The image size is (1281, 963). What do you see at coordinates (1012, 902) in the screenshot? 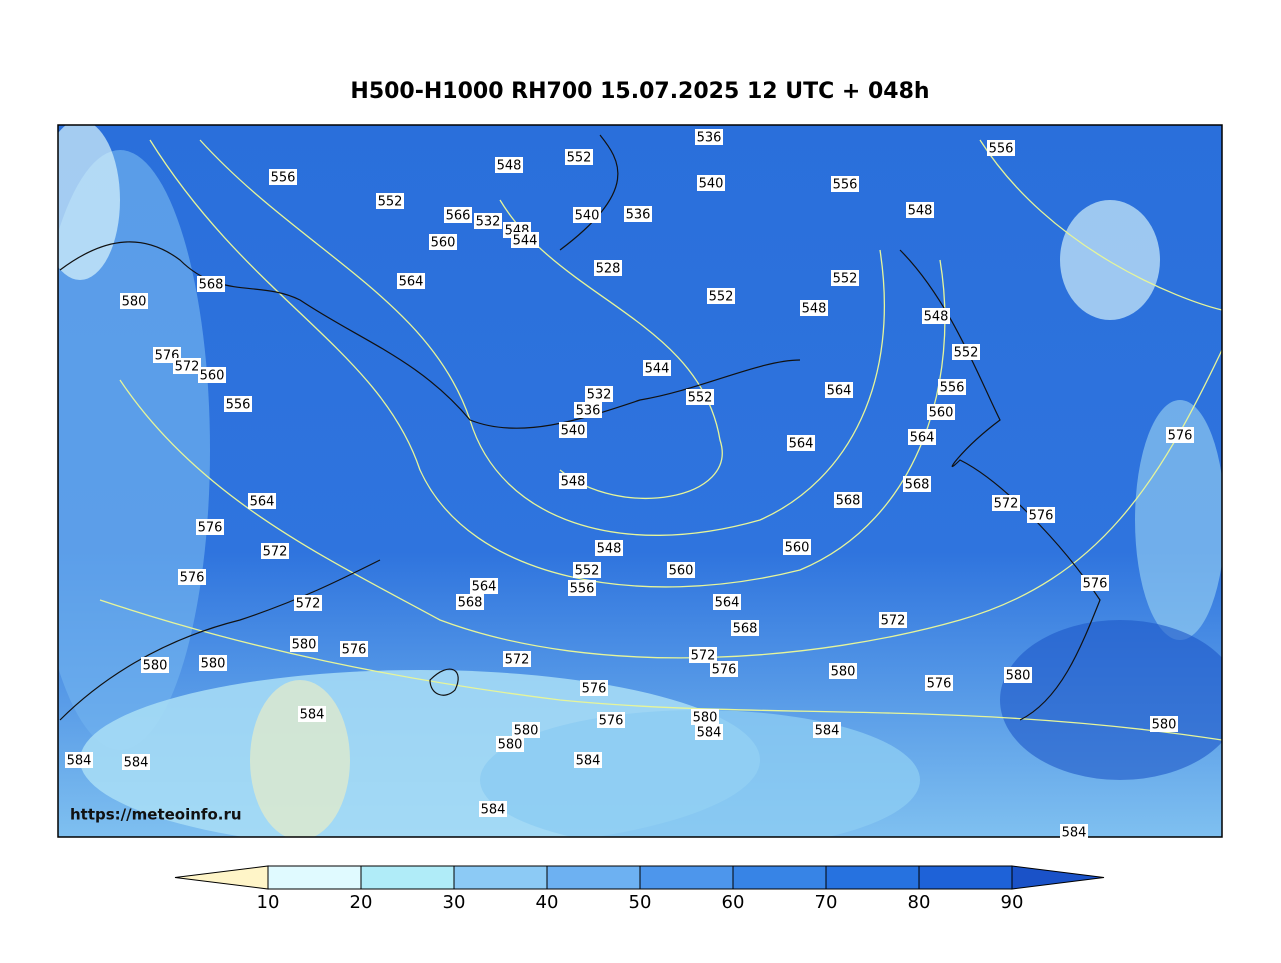
I see `colorbar-tick-label: 90` at bounding box center [1012, 902].